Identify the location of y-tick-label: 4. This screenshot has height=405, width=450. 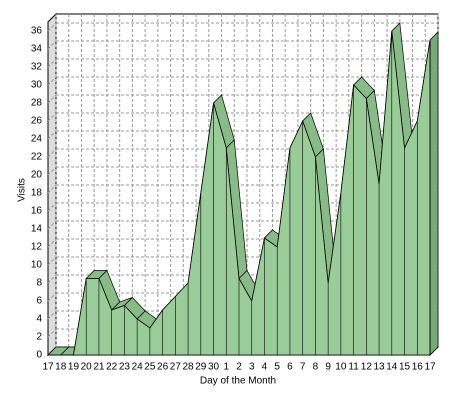
(39, 319).